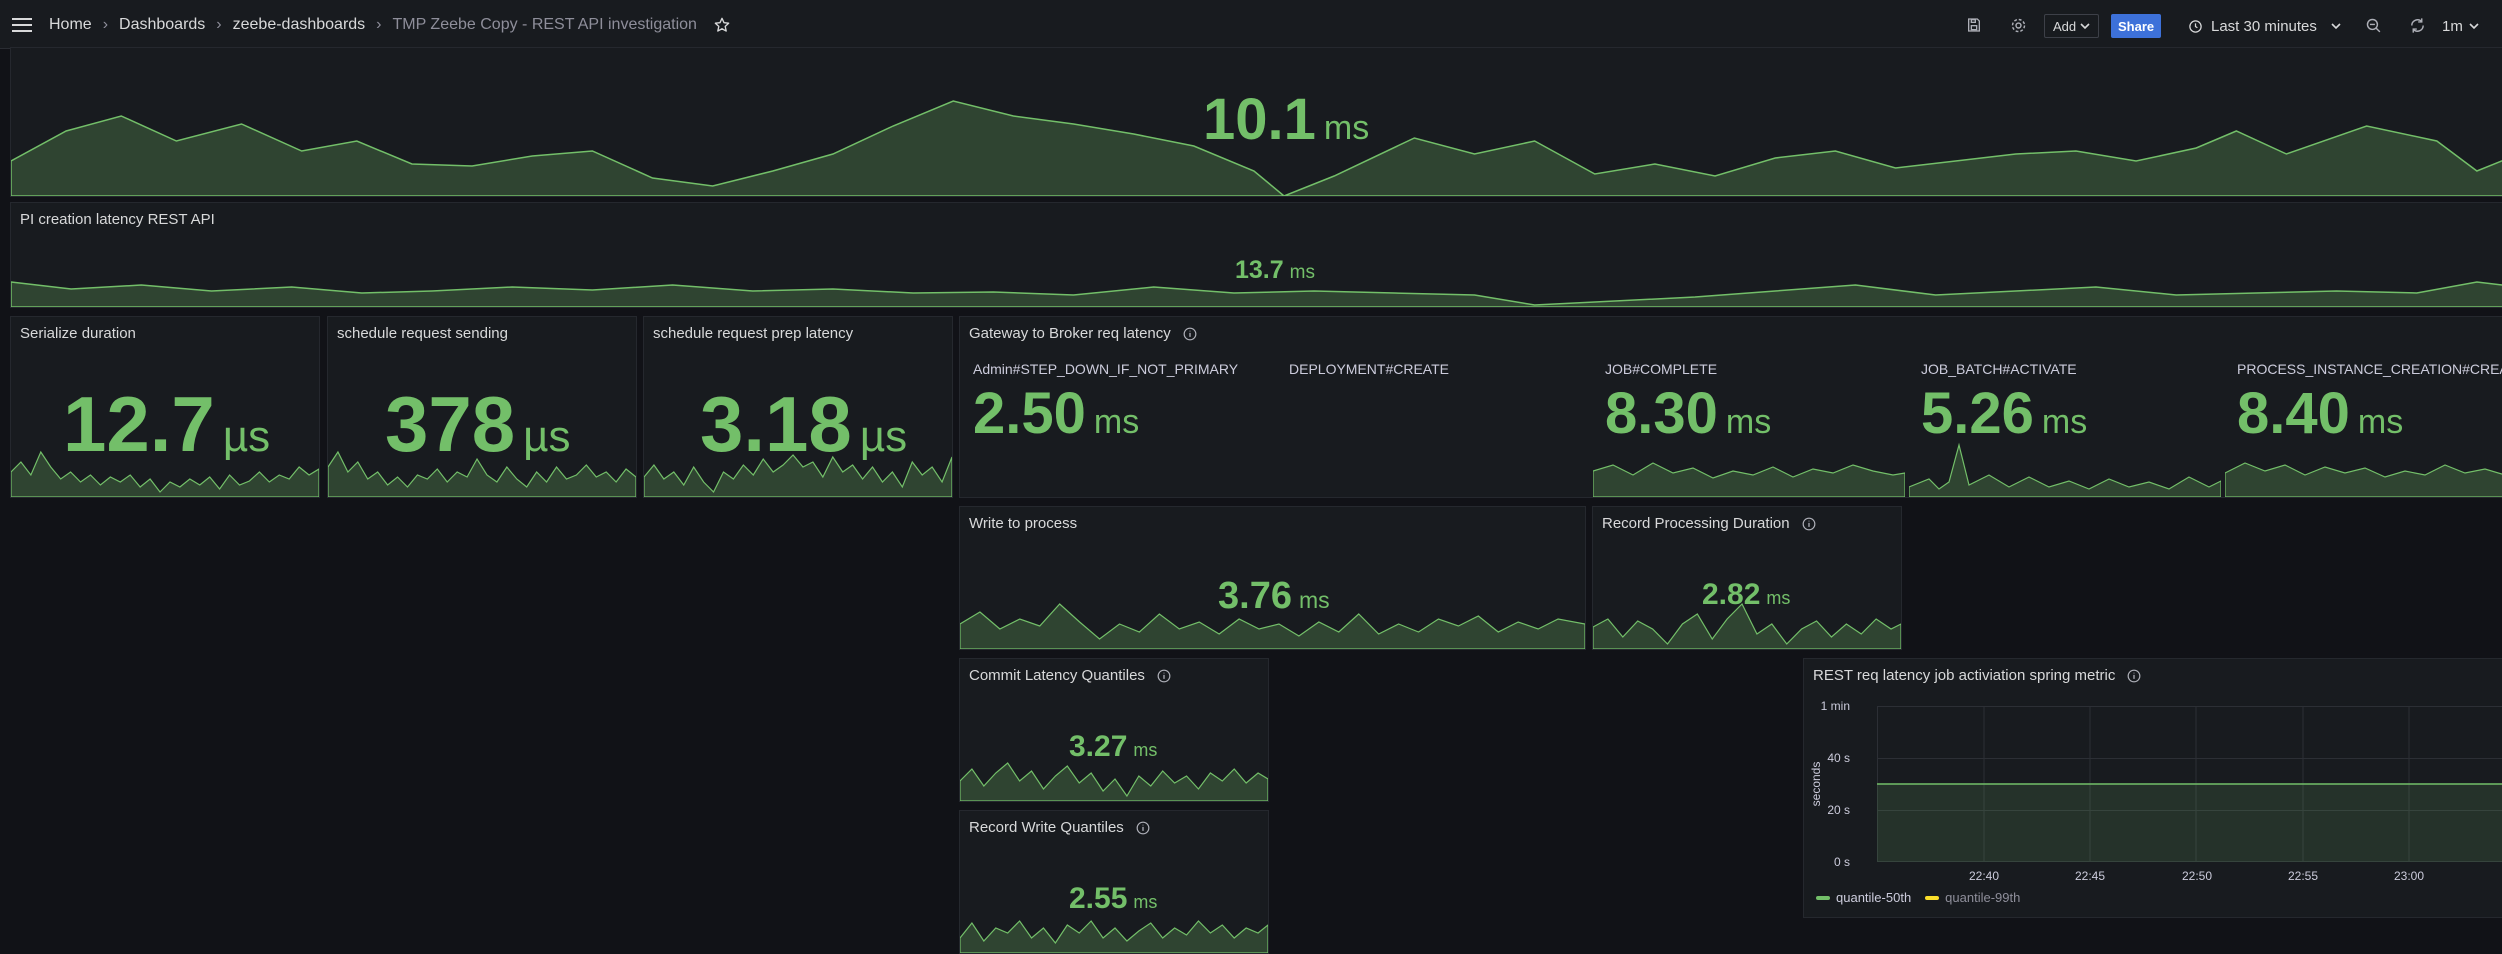 The image size is (2502, 954). Describe the element at coordinates (722, 25) in the screenshot. I see `star-icon` at that location.